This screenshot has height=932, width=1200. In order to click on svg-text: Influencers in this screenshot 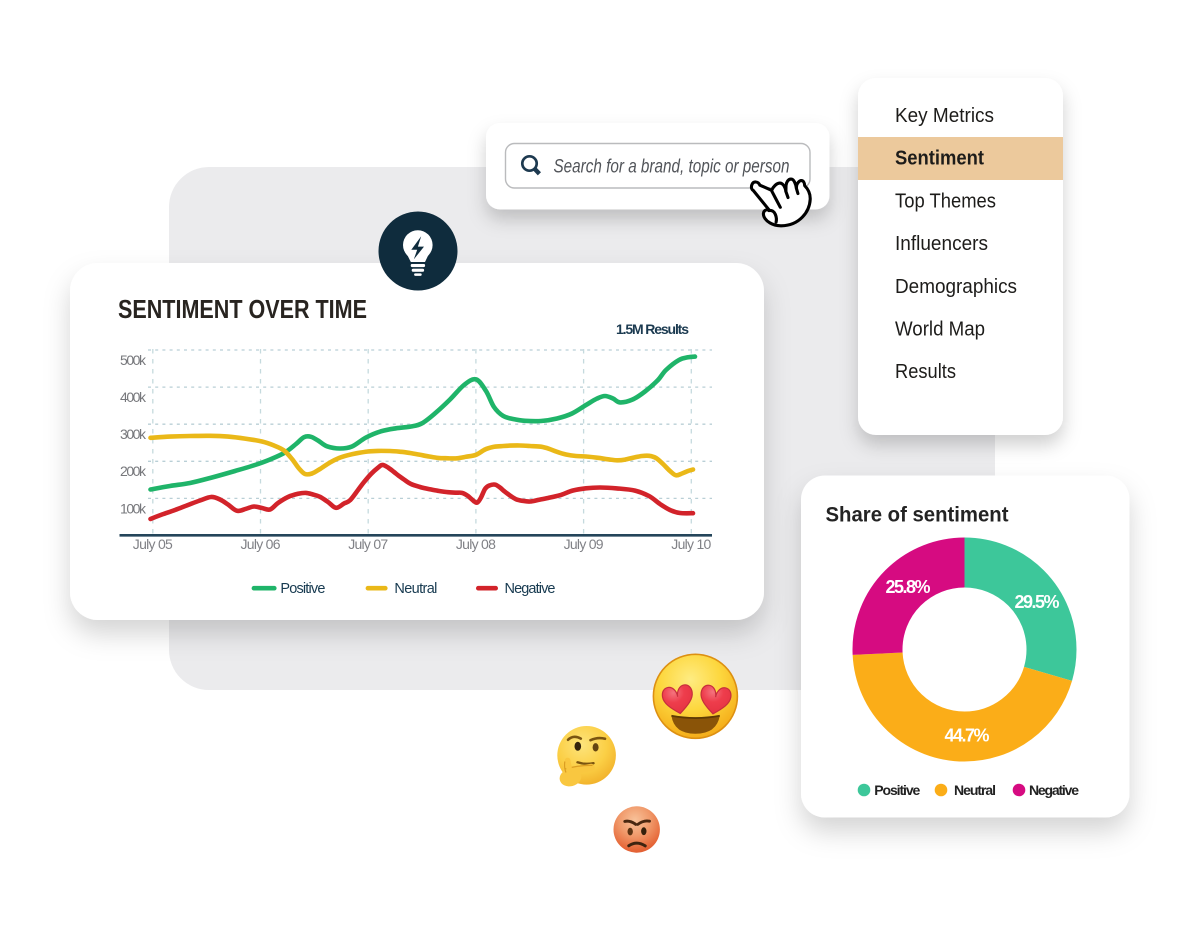, I will do `click(941, 244)`.